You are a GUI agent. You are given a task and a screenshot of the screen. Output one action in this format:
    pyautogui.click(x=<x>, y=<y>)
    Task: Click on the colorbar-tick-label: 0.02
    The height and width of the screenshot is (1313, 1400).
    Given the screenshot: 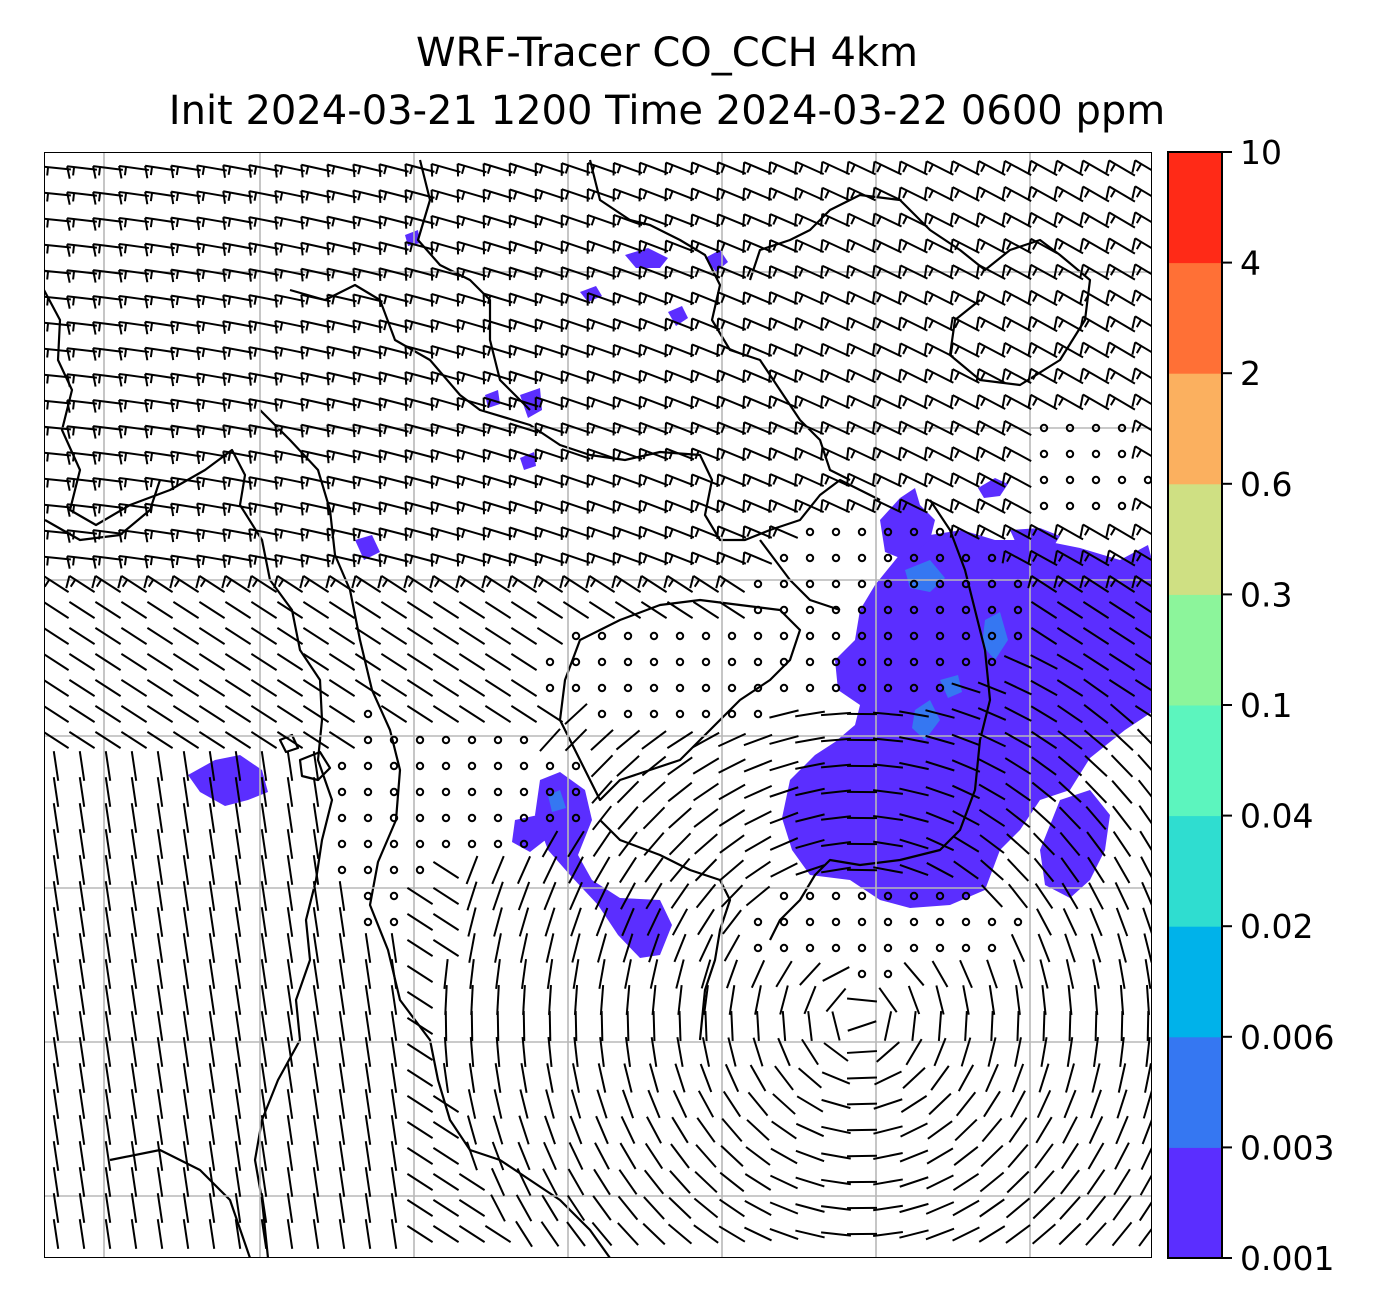 What is the action you would take?
    pyautogui.click(x=1276, y=926)
    